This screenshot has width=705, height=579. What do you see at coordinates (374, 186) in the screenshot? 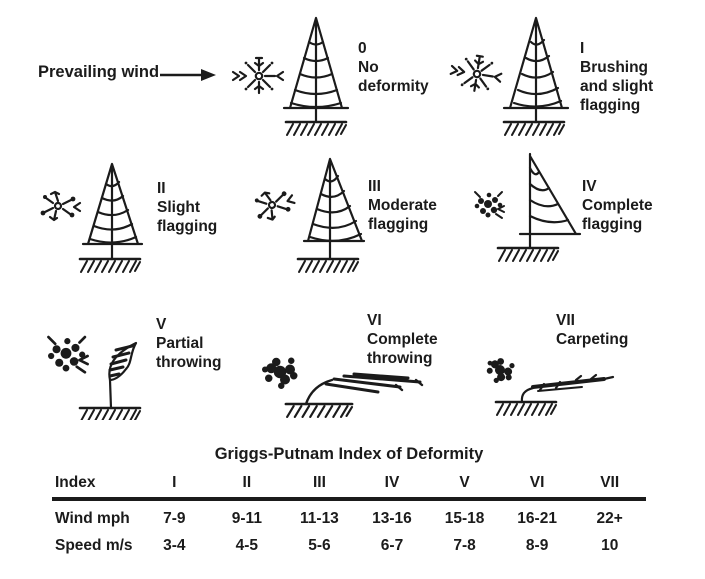
I see `stage-numeral: III` at bounding box center [374, 186].